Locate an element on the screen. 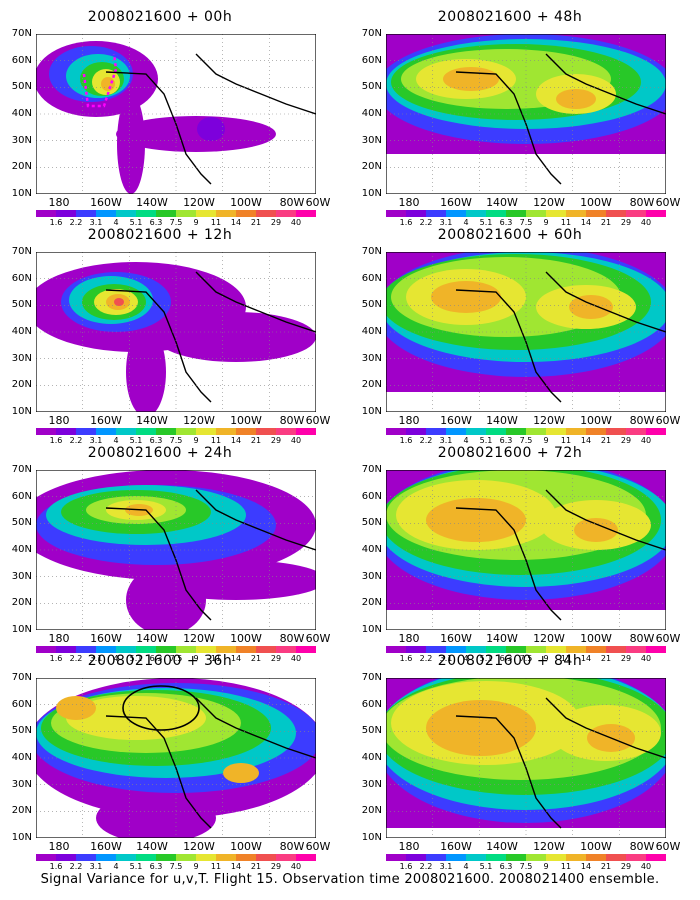 This screenshot has width=700, height=900. panel-title: 2008021600 + 24h is located at coordinates (160, 453).